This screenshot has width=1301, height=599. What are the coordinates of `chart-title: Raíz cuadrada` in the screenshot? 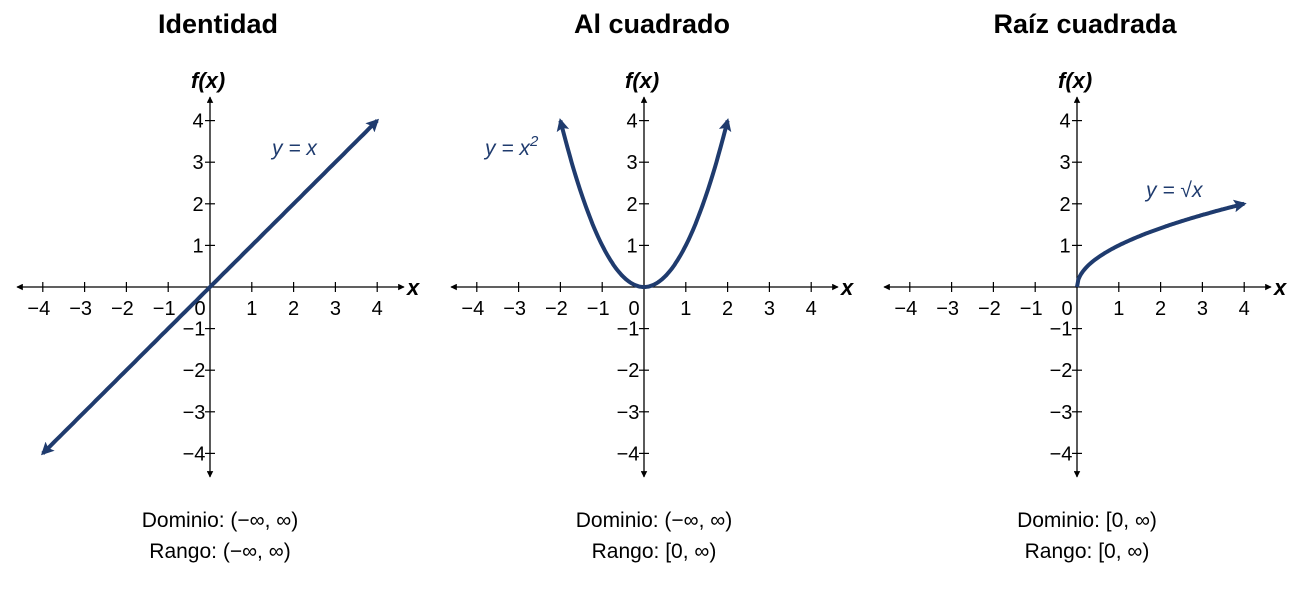 It's located at (1085, 24).